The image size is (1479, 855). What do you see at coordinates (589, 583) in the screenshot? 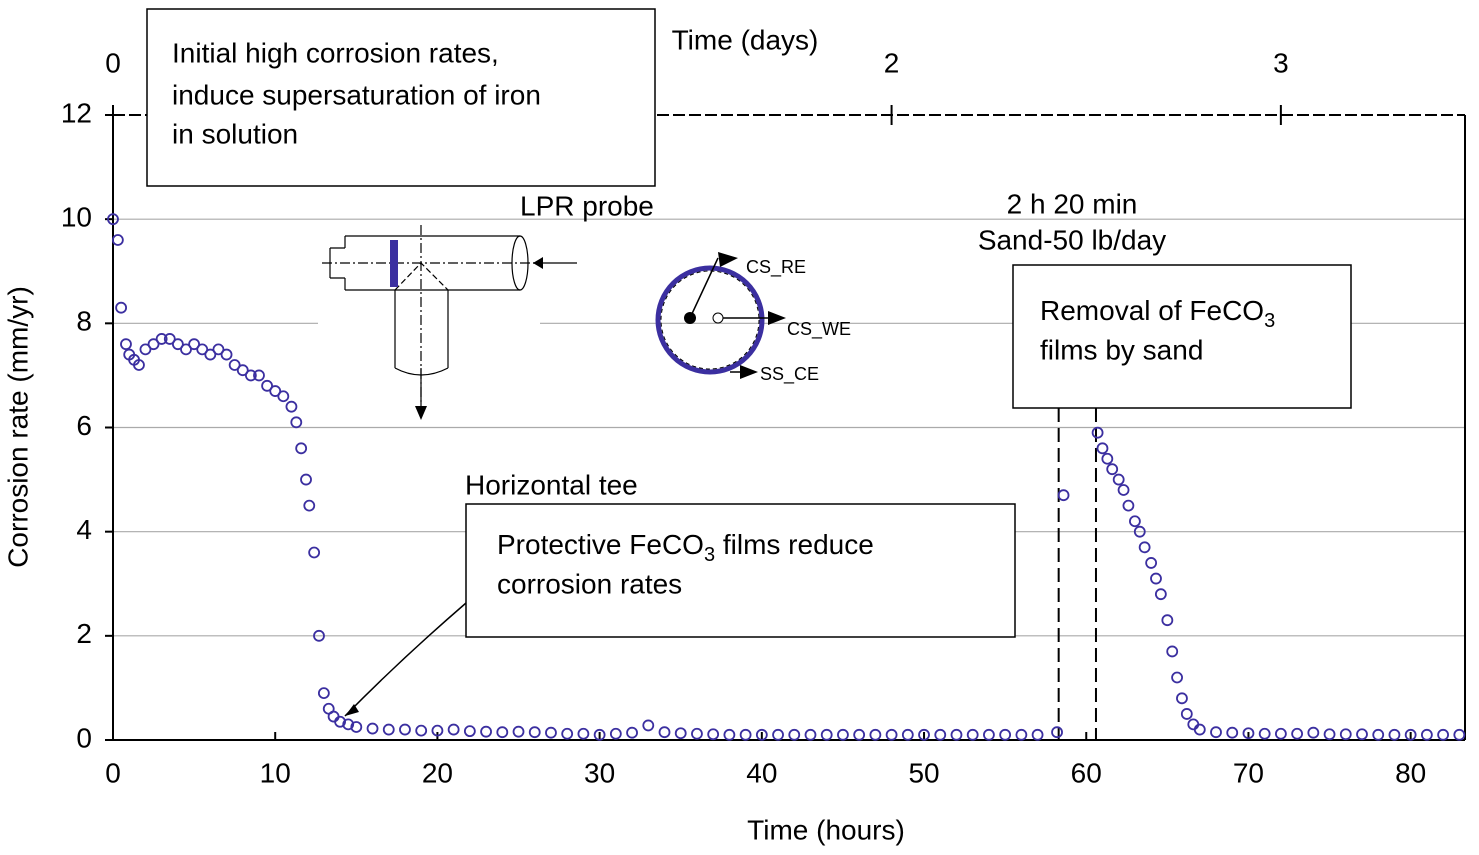
I see `annotation-text: corrosion rates` at bounding box center [589, 583].